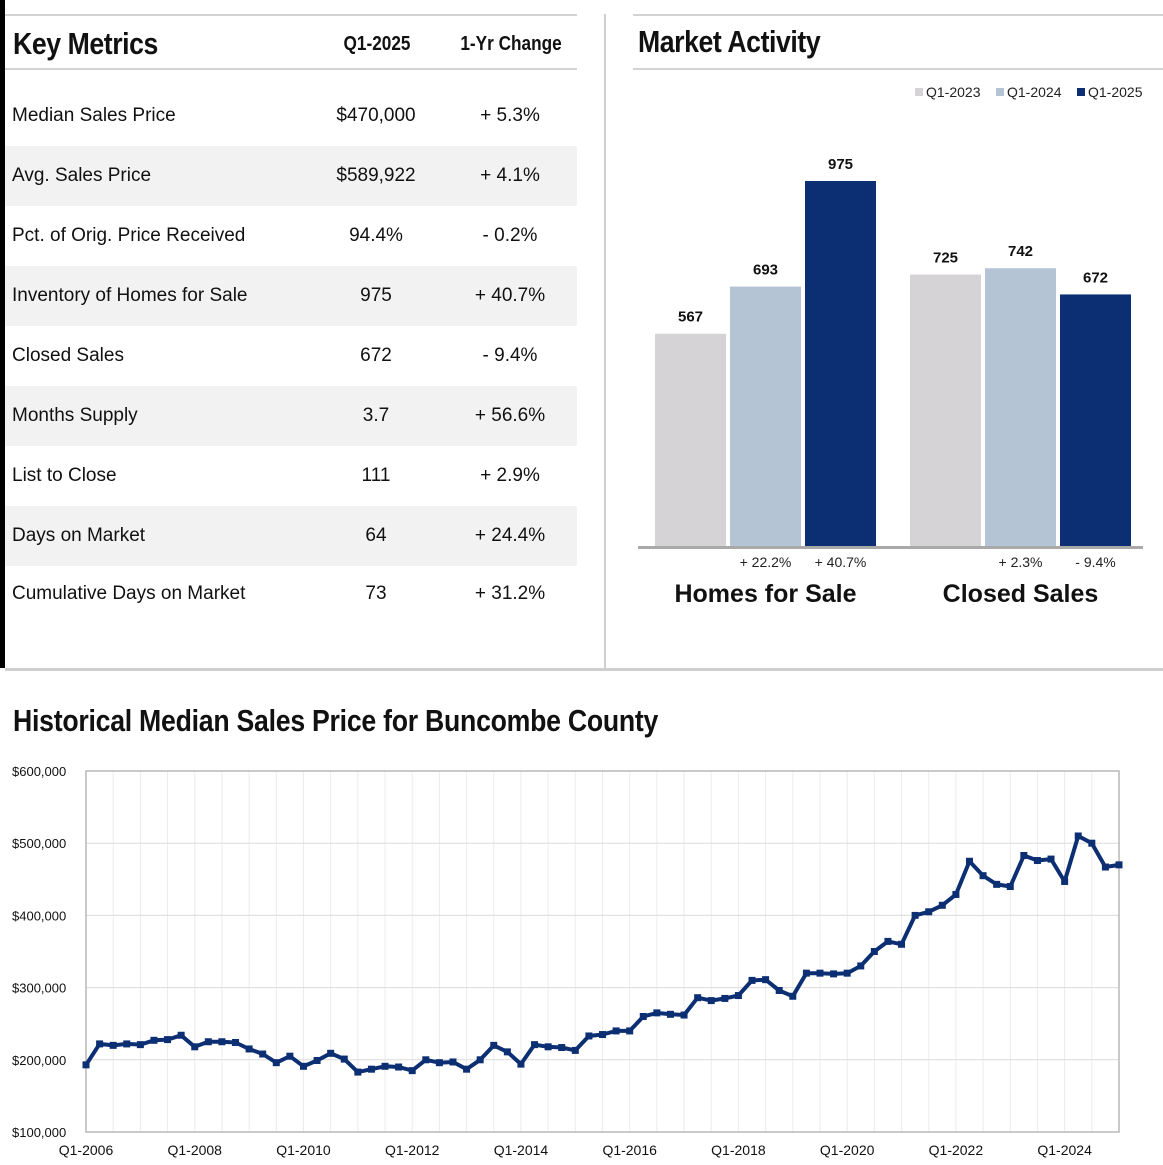 This screenshot has width=1163, height=1165. Describe the element at coordinates (510, 235) in the screenshot. I see `metric-change: - 0.2%` at that location.